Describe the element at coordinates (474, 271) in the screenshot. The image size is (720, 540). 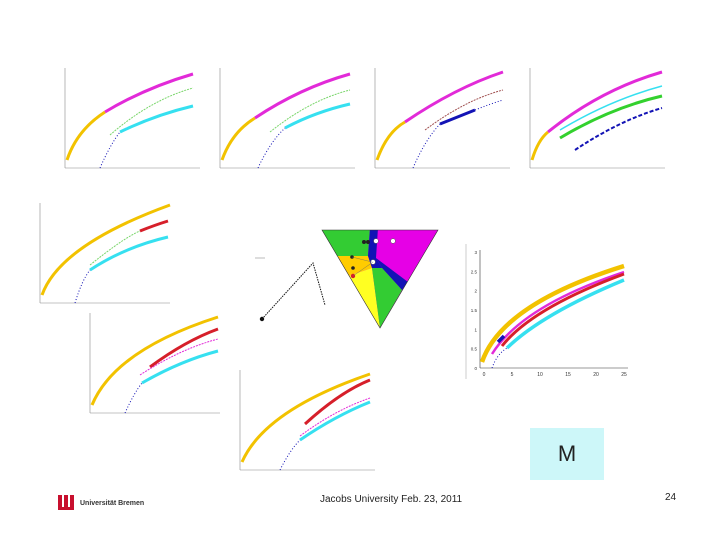
I see `y-tick-label: 2.5` at that location.